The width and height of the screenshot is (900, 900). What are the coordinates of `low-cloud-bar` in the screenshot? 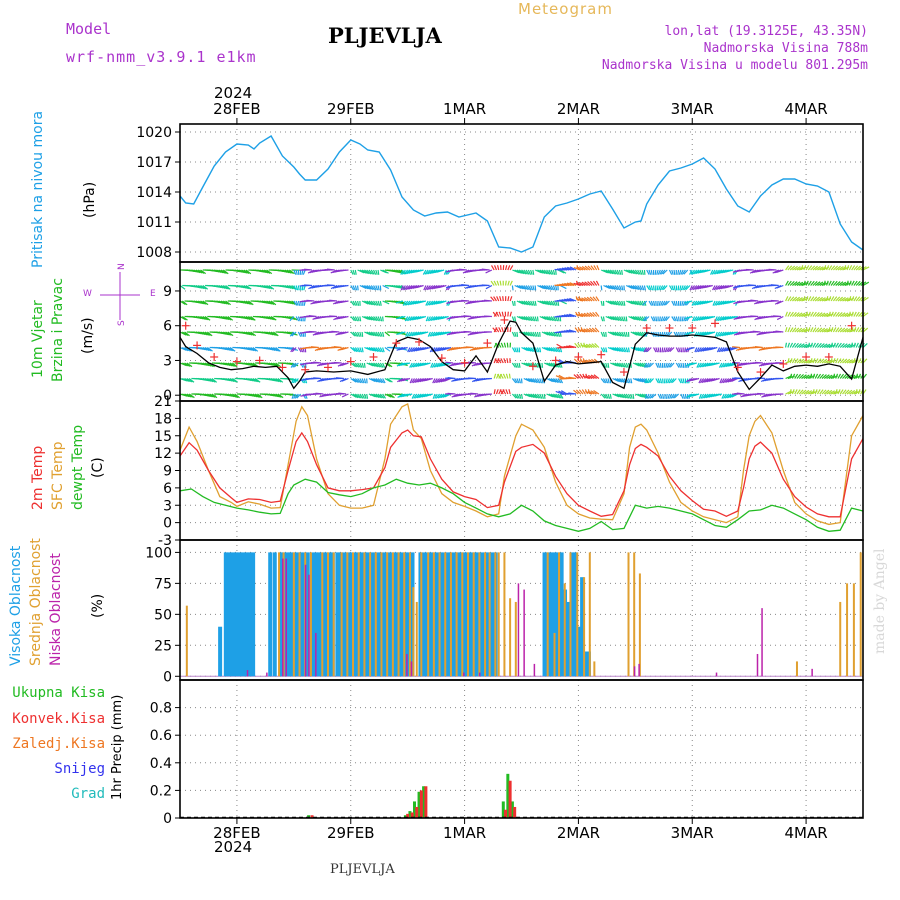 It's located at (812, 672).